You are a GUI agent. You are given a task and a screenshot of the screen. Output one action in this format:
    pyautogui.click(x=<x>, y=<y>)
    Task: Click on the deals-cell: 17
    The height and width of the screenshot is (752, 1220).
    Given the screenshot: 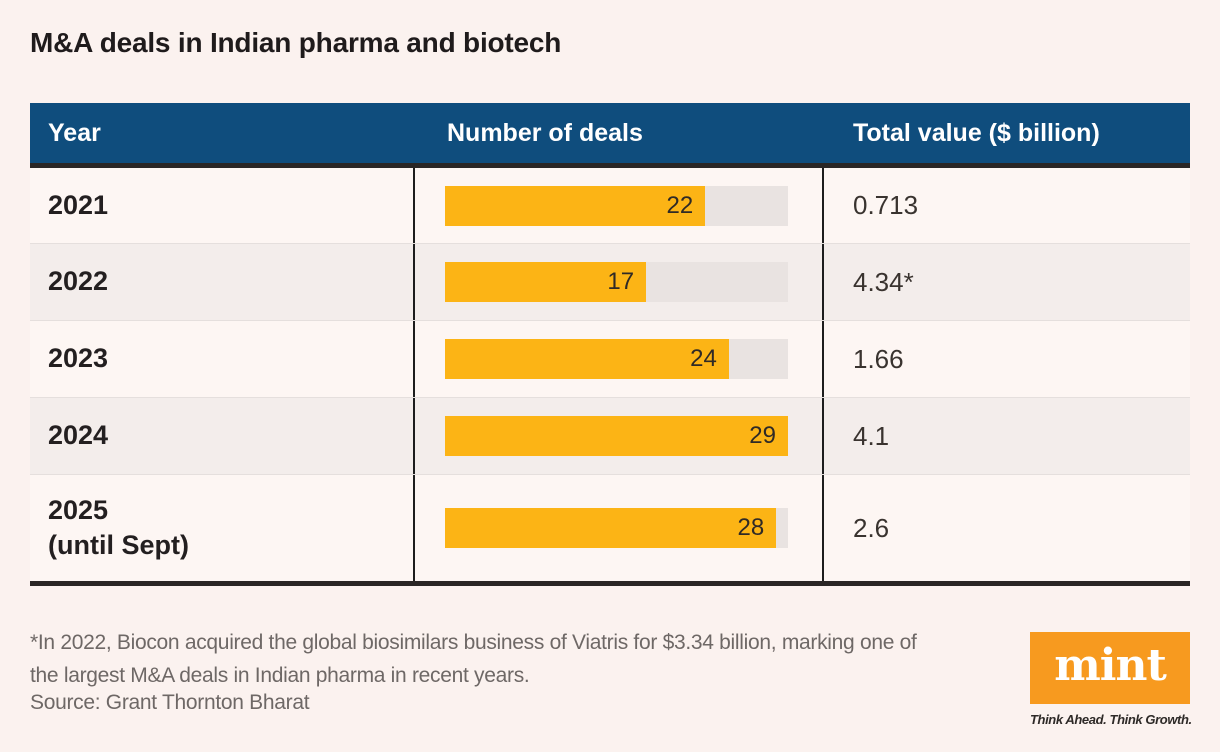 What is the action you would take?
    pyautogui.click(x=617, y=282)
    